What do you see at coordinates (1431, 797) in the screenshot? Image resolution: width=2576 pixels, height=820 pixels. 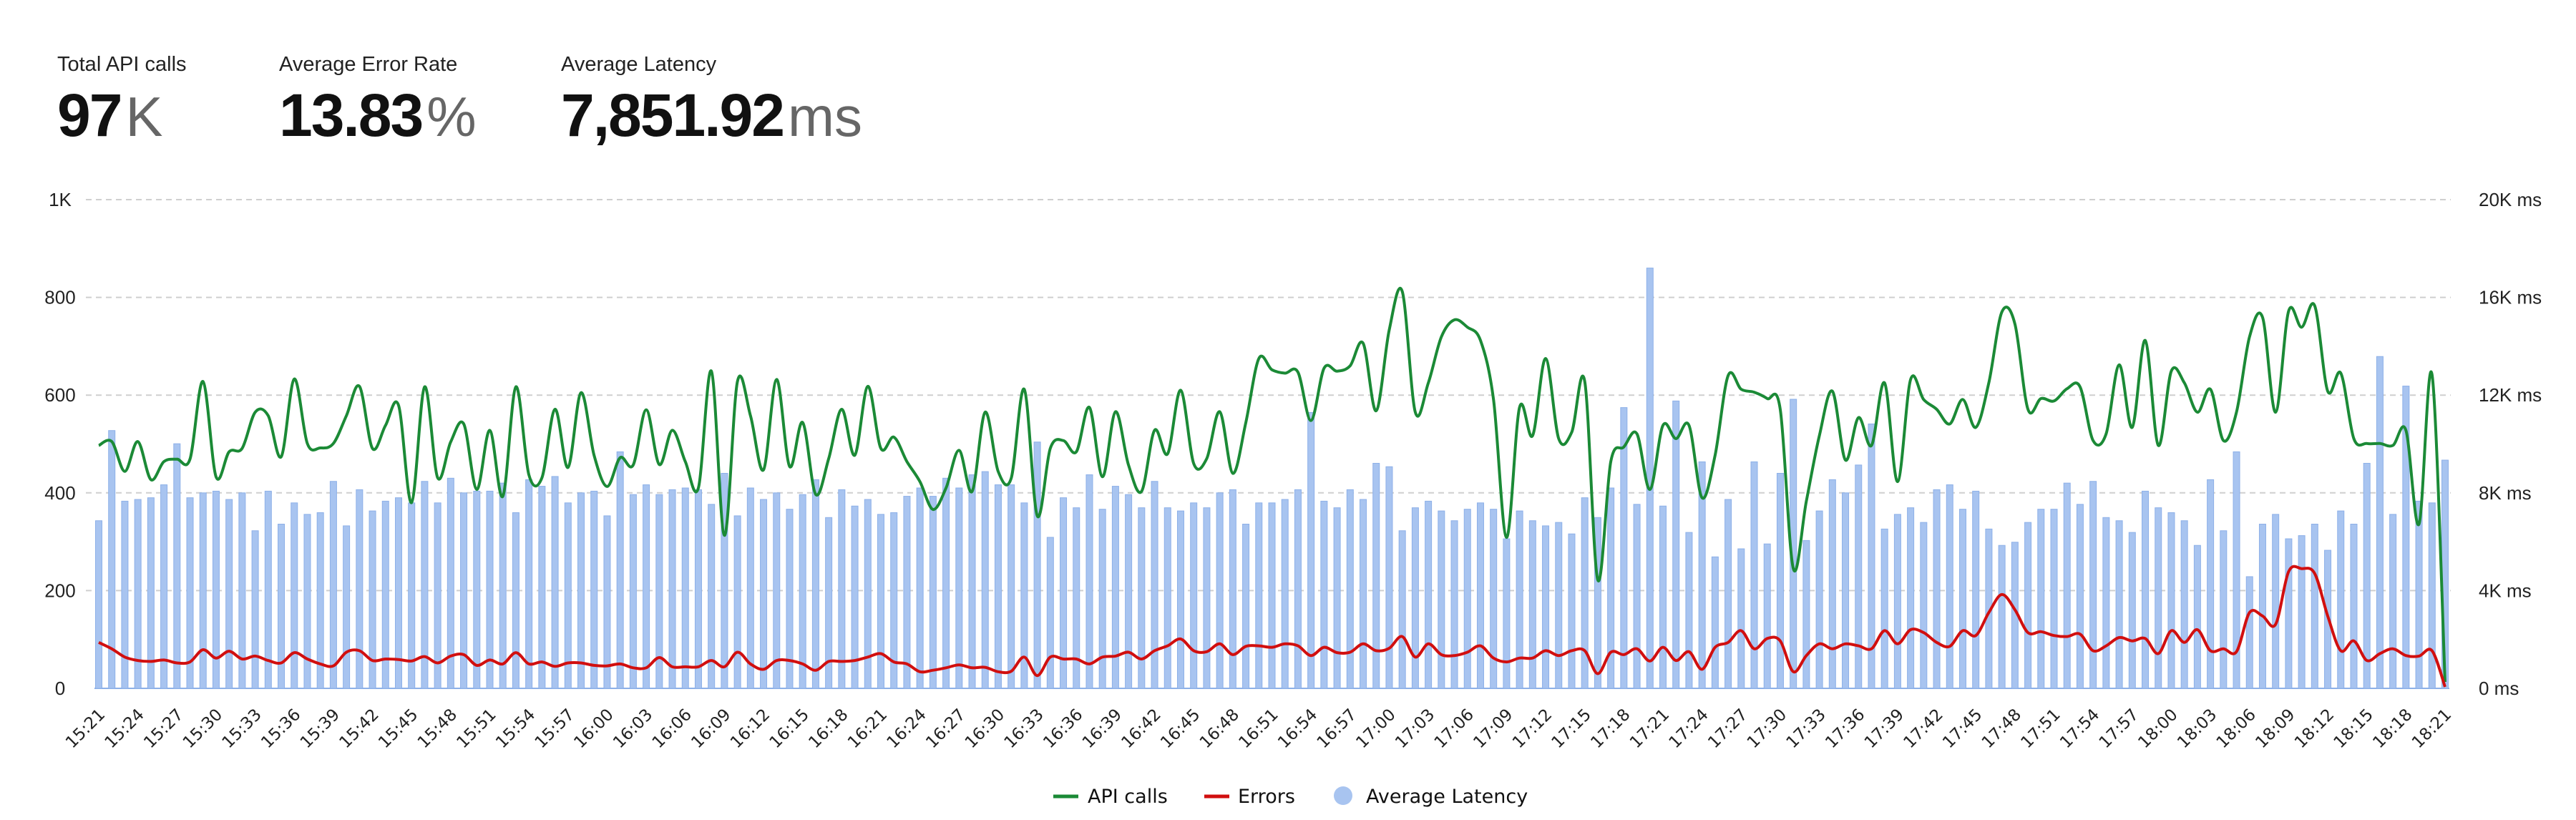 I see `legend-item-average-latency: Average Latency` at bounding box center [1431, 797].